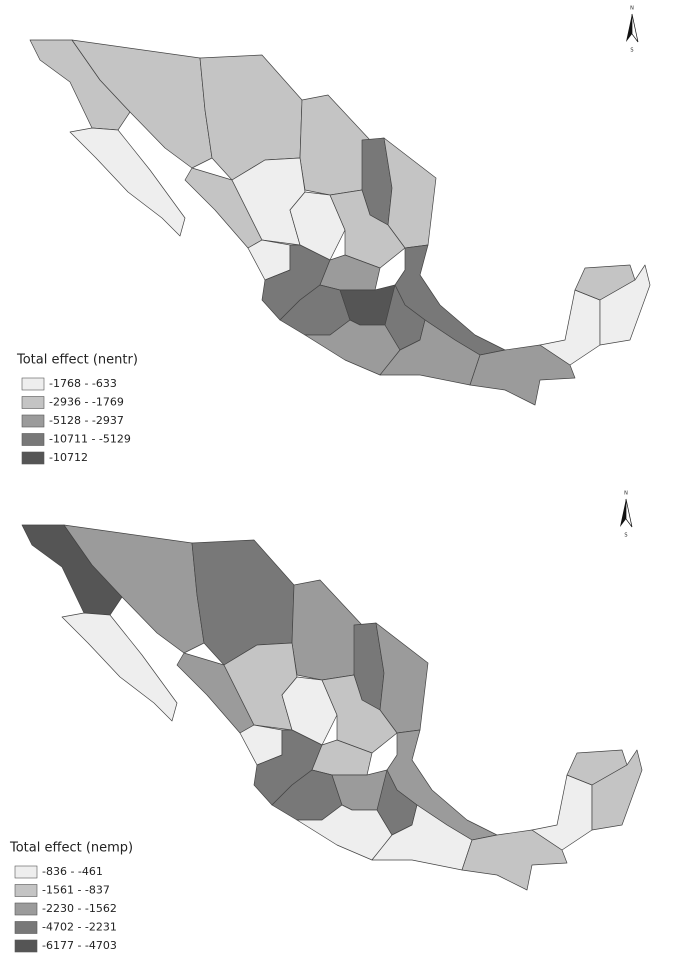 This screenshot has width=674, height=967. I want to click on legend-label: -4702 - -2231, so click(79, 927).